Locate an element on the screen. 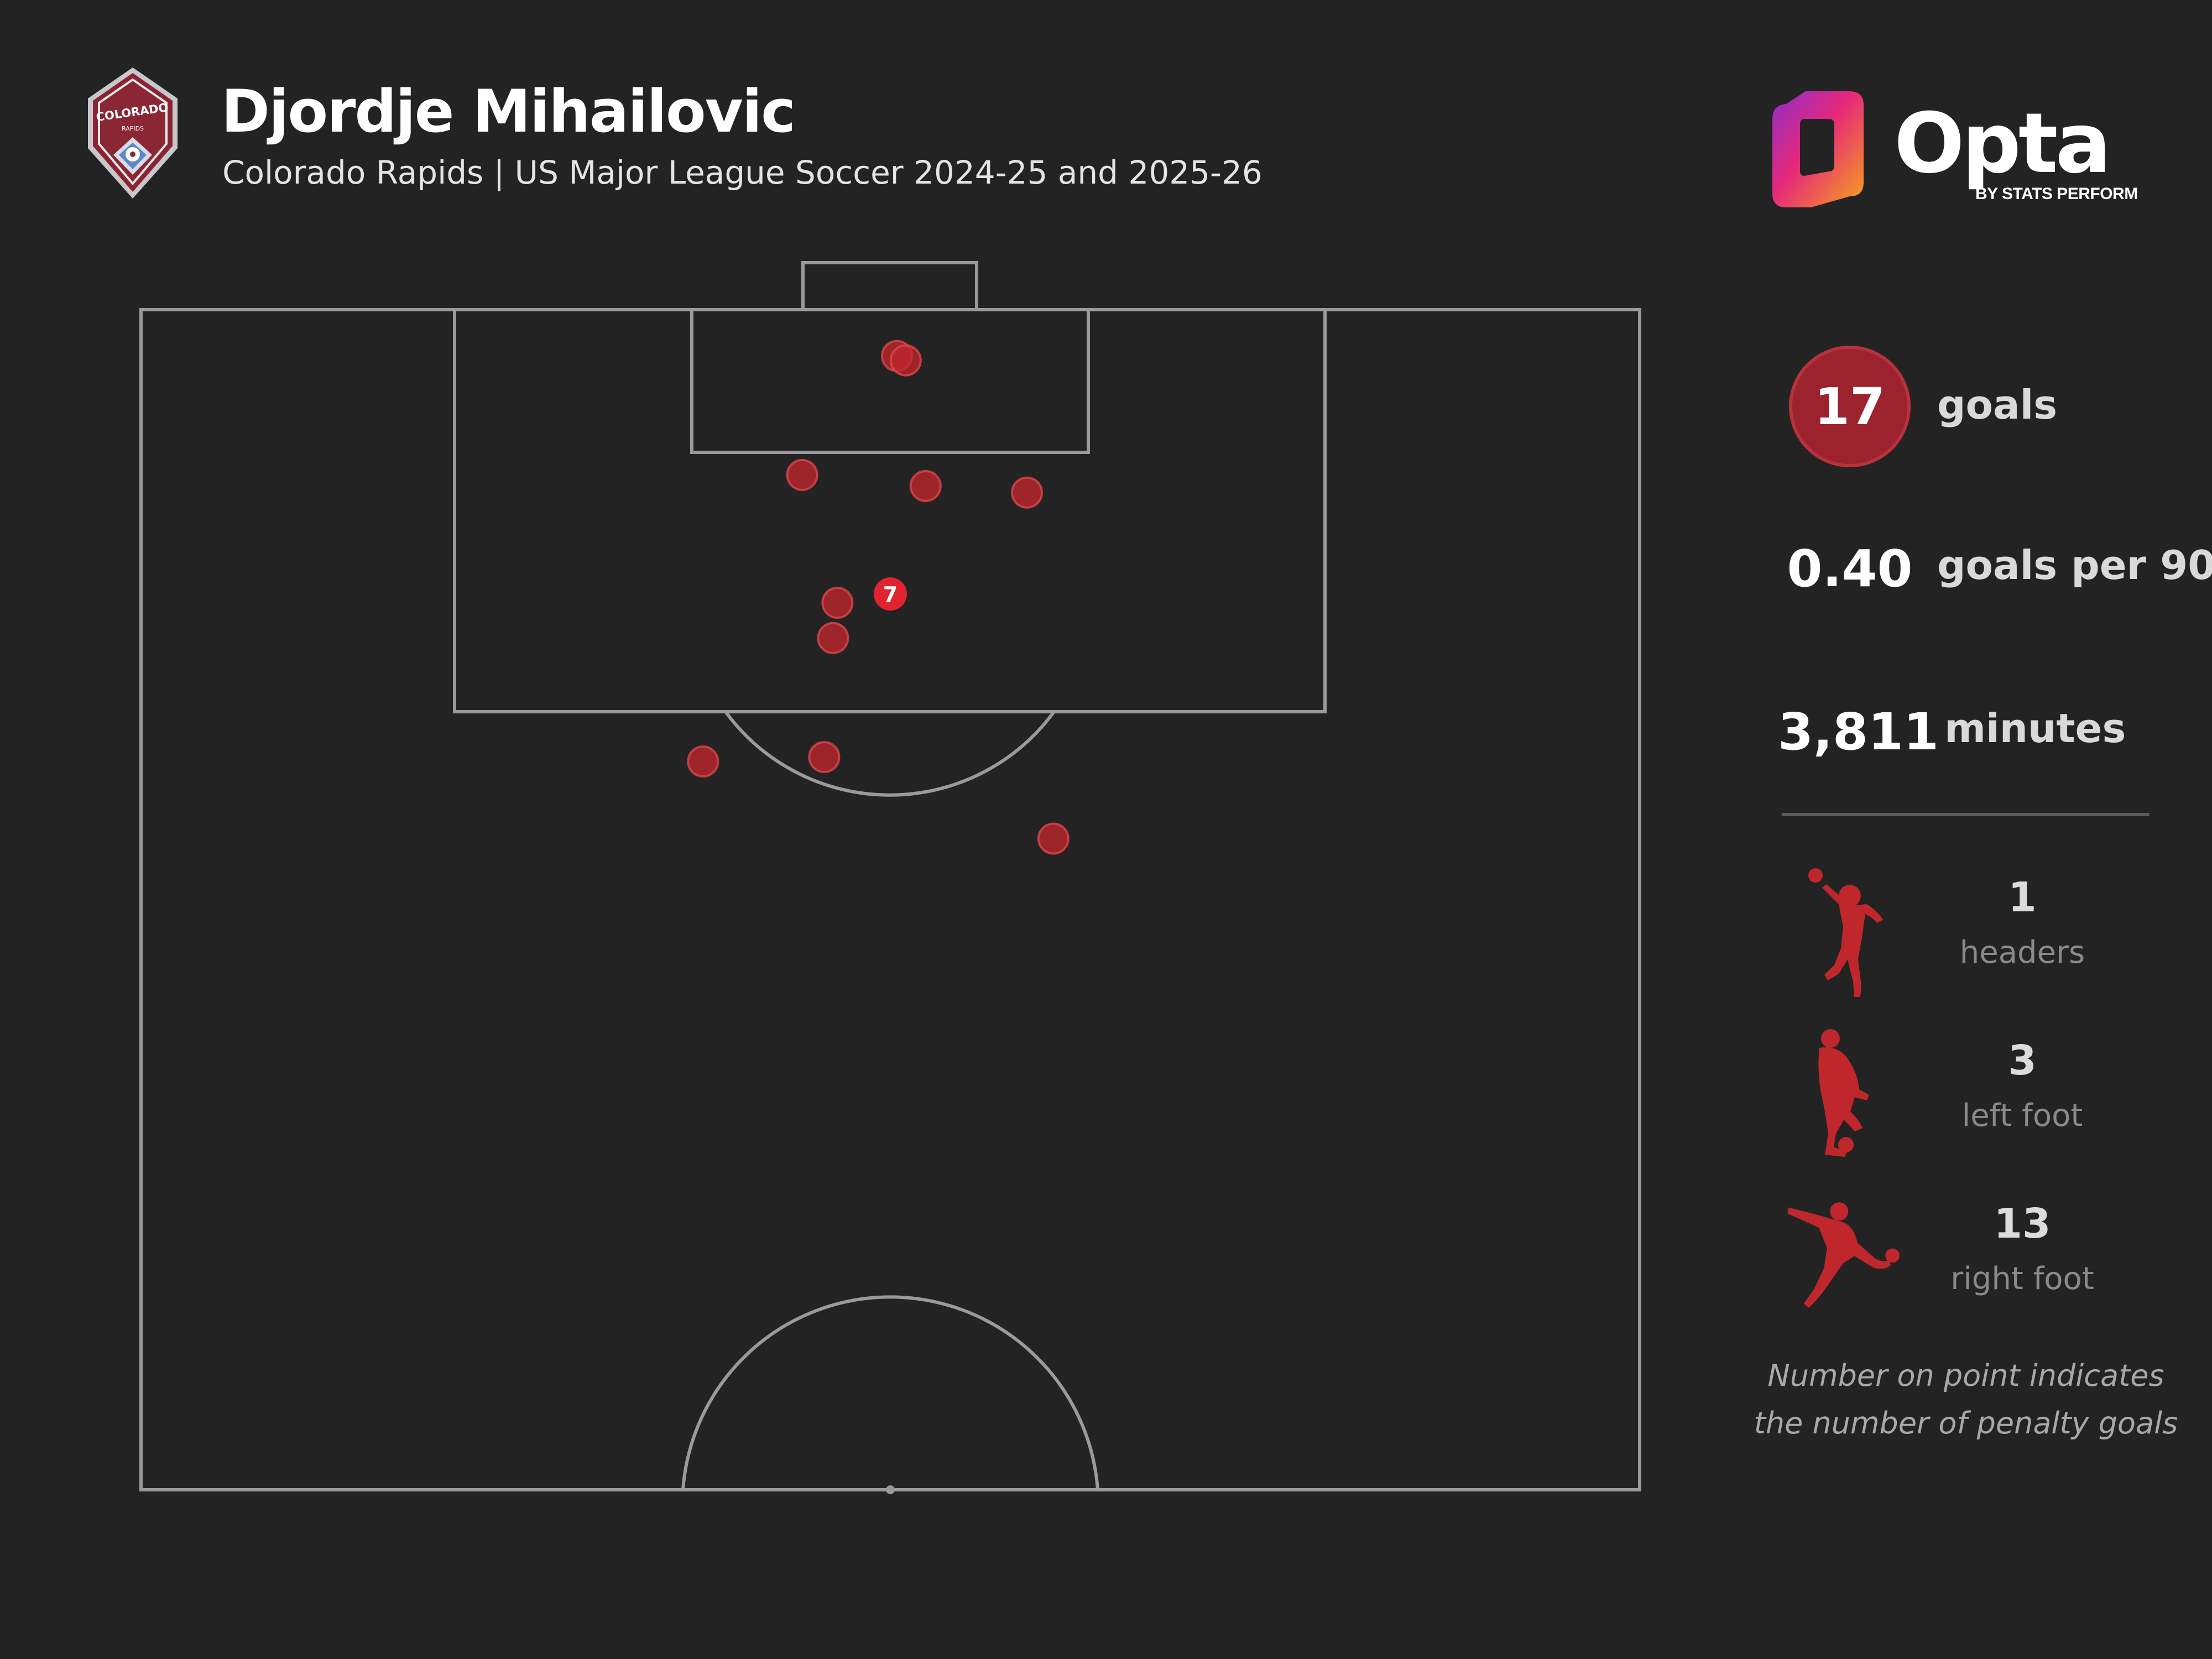 This screenshot has width=2212, height=1659. penalty-area is located at coordinates (890, 511).